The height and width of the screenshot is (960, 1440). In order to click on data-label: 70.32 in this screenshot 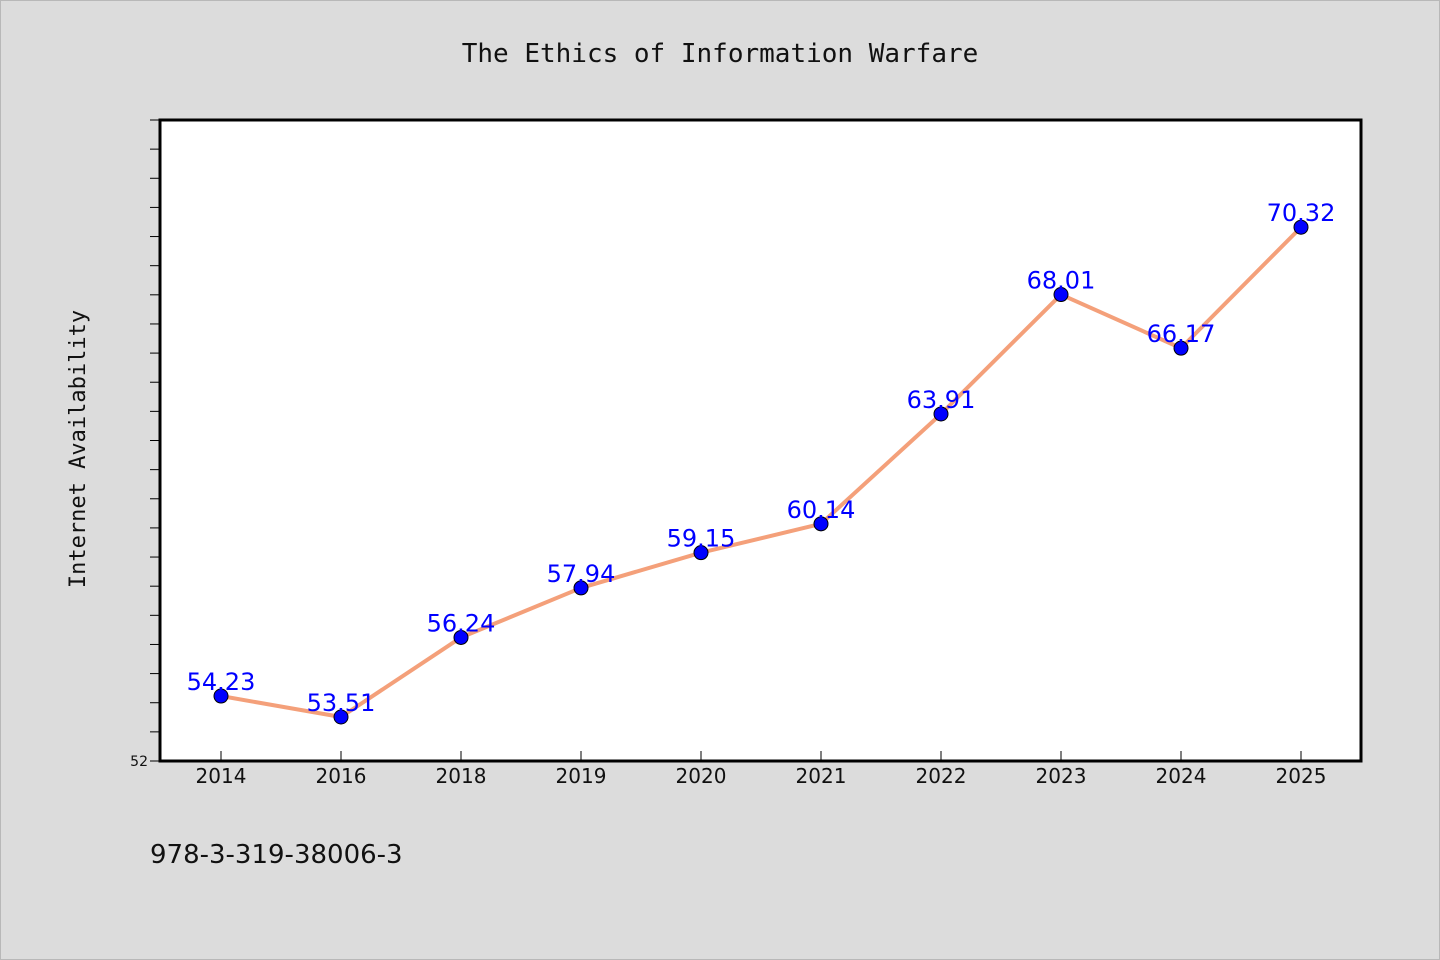, I will do `click(1301, 213)`.